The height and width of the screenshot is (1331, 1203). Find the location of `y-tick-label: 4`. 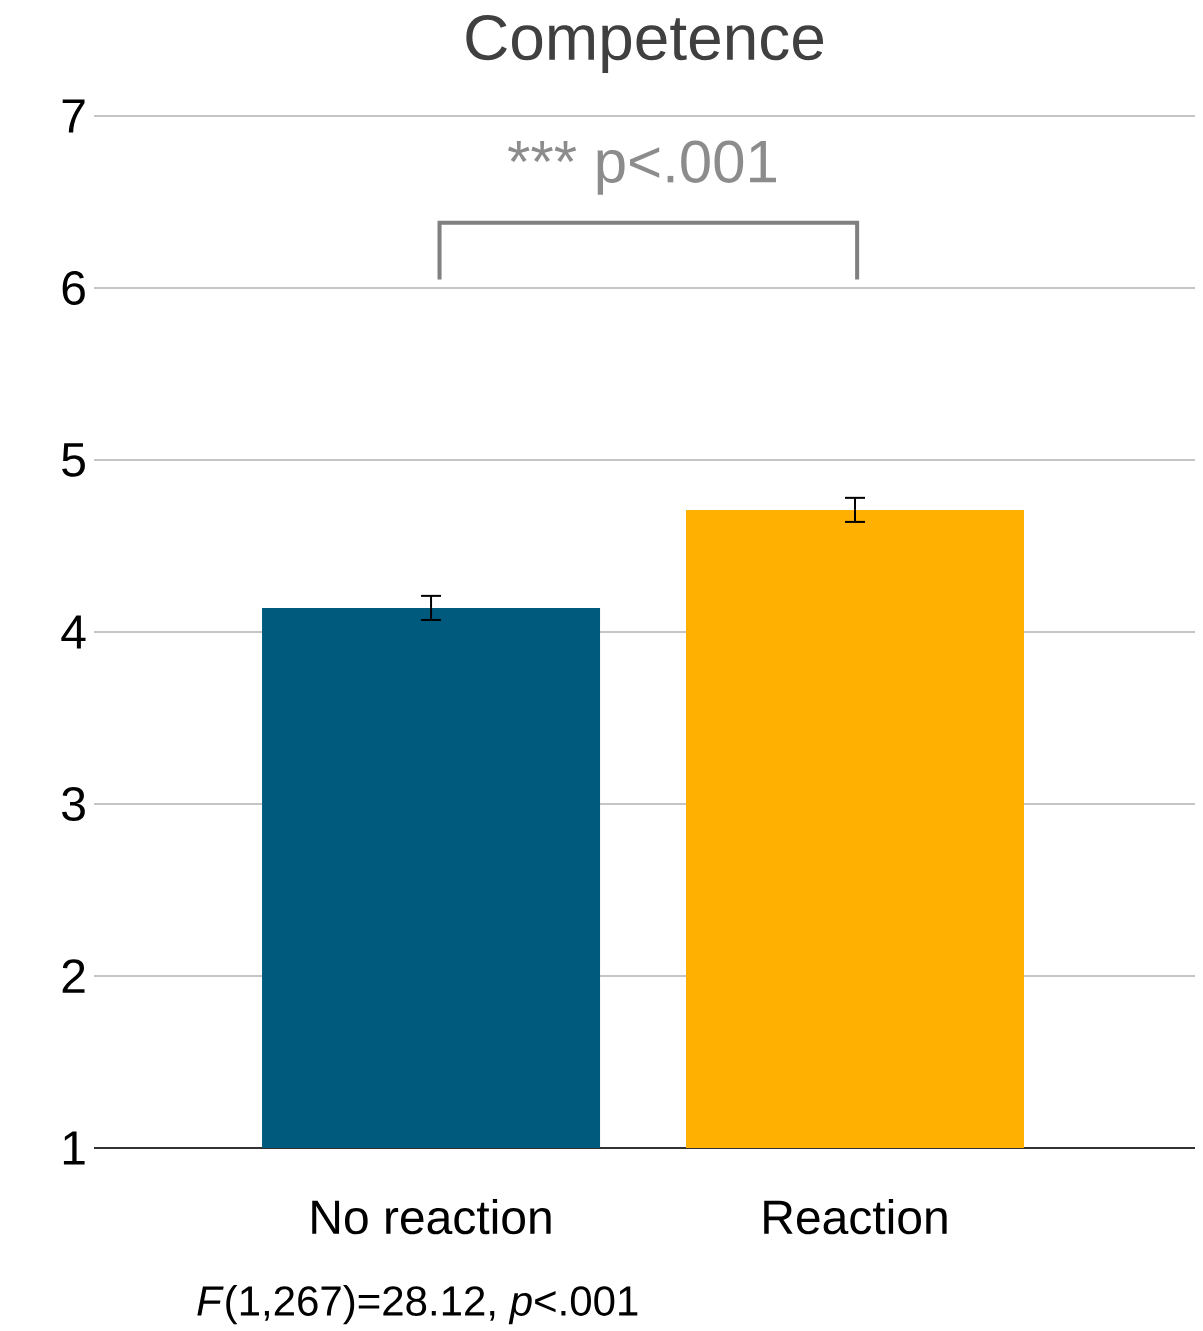

y-tick-label: 4 is located at coordinates (73, 632).